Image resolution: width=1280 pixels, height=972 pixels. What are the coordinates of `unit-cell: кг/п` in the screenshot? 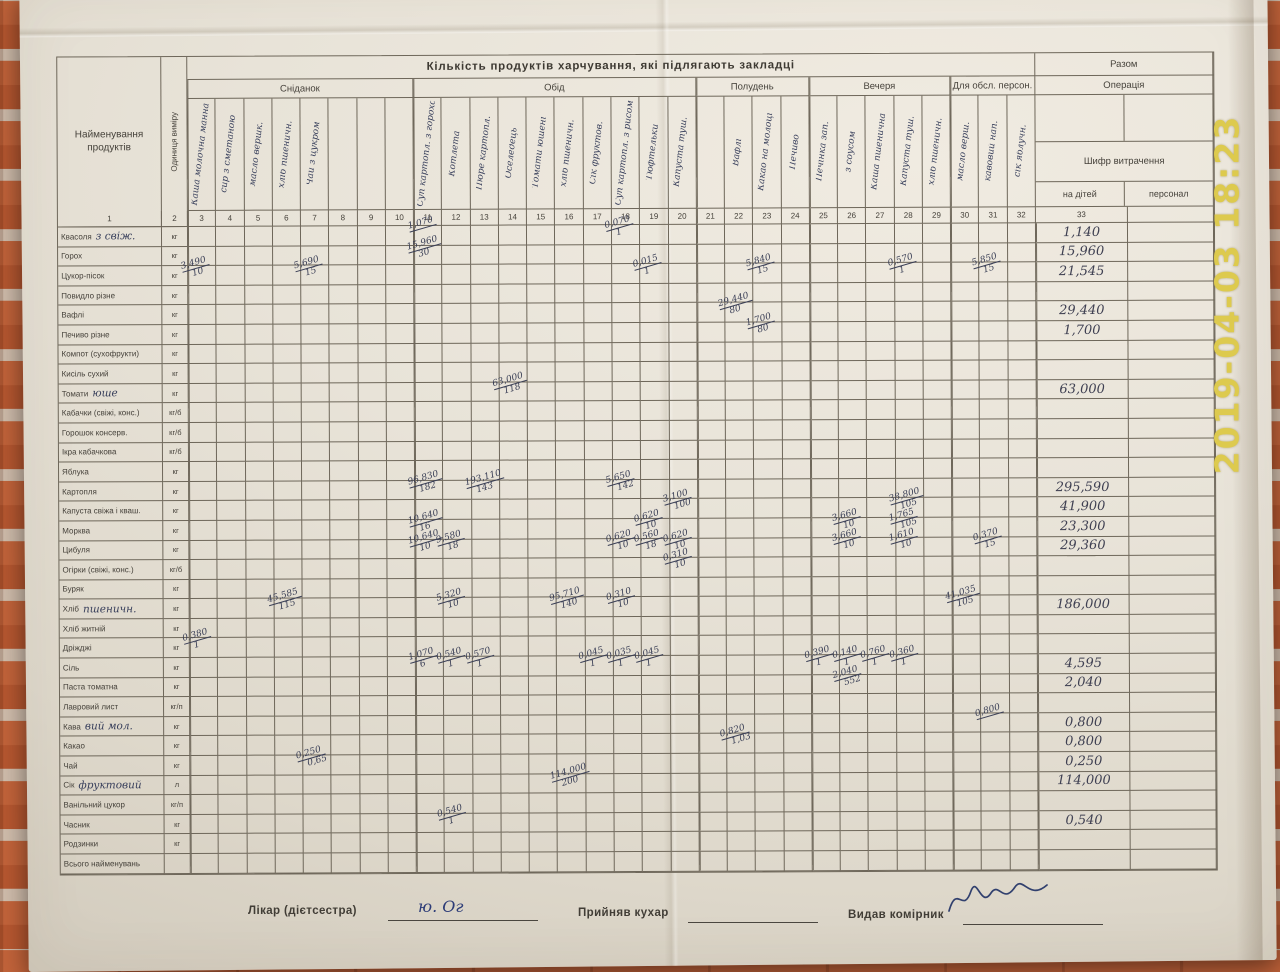 It's located at (177, 805).